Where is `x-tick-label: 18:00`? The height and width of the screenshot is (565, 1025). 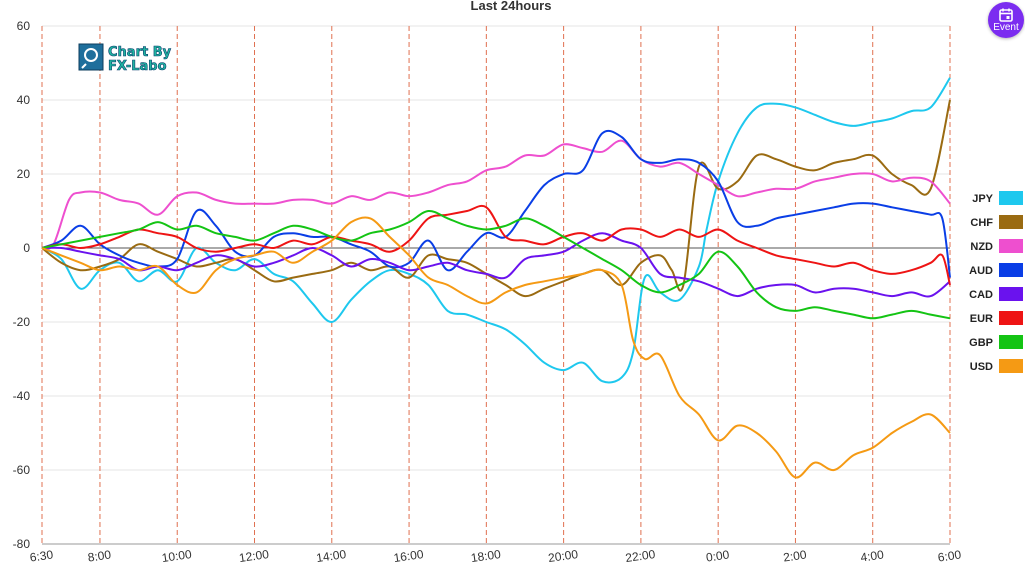
x-tick-label: 18:00 is located at coordinates (486, 556).